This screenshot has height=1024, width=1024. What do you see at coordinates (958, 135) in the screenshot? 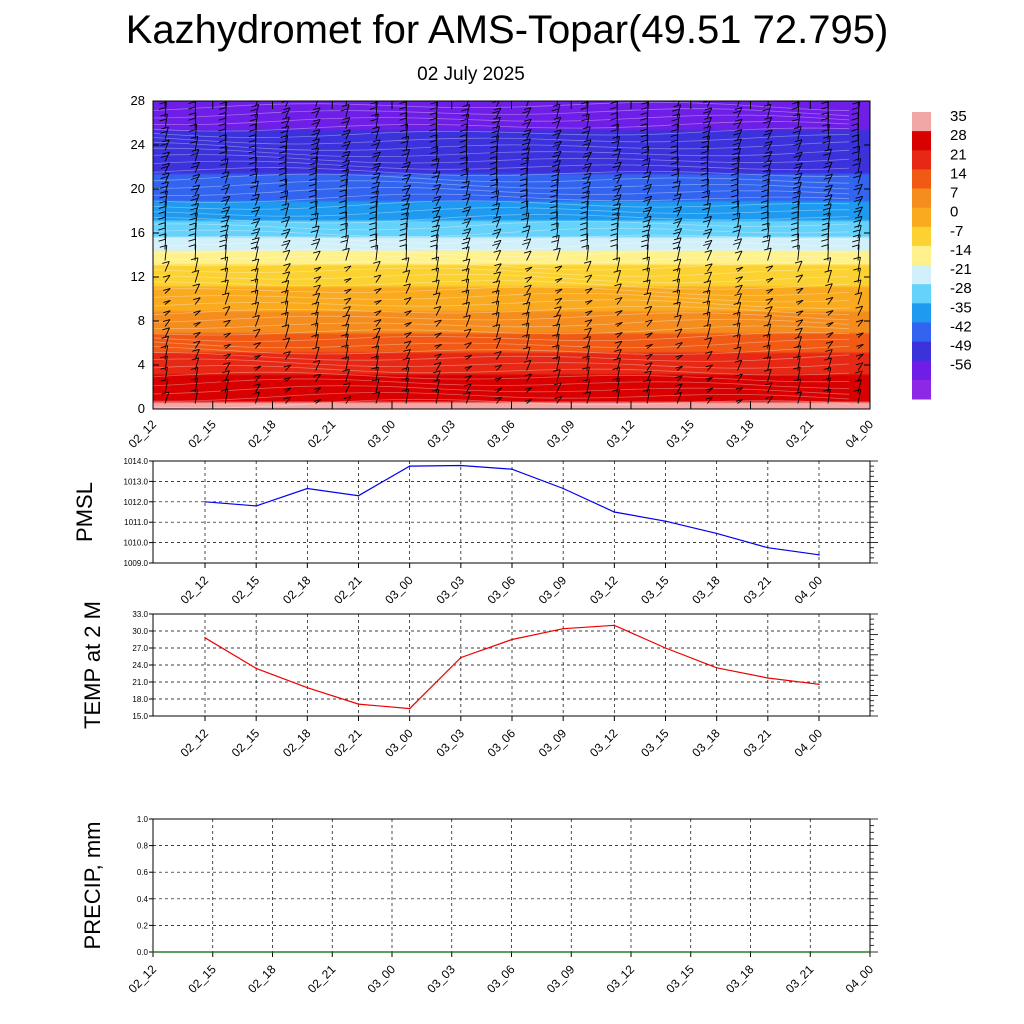
I see `colorbar-label: 28` at bounding box center [958, 135].